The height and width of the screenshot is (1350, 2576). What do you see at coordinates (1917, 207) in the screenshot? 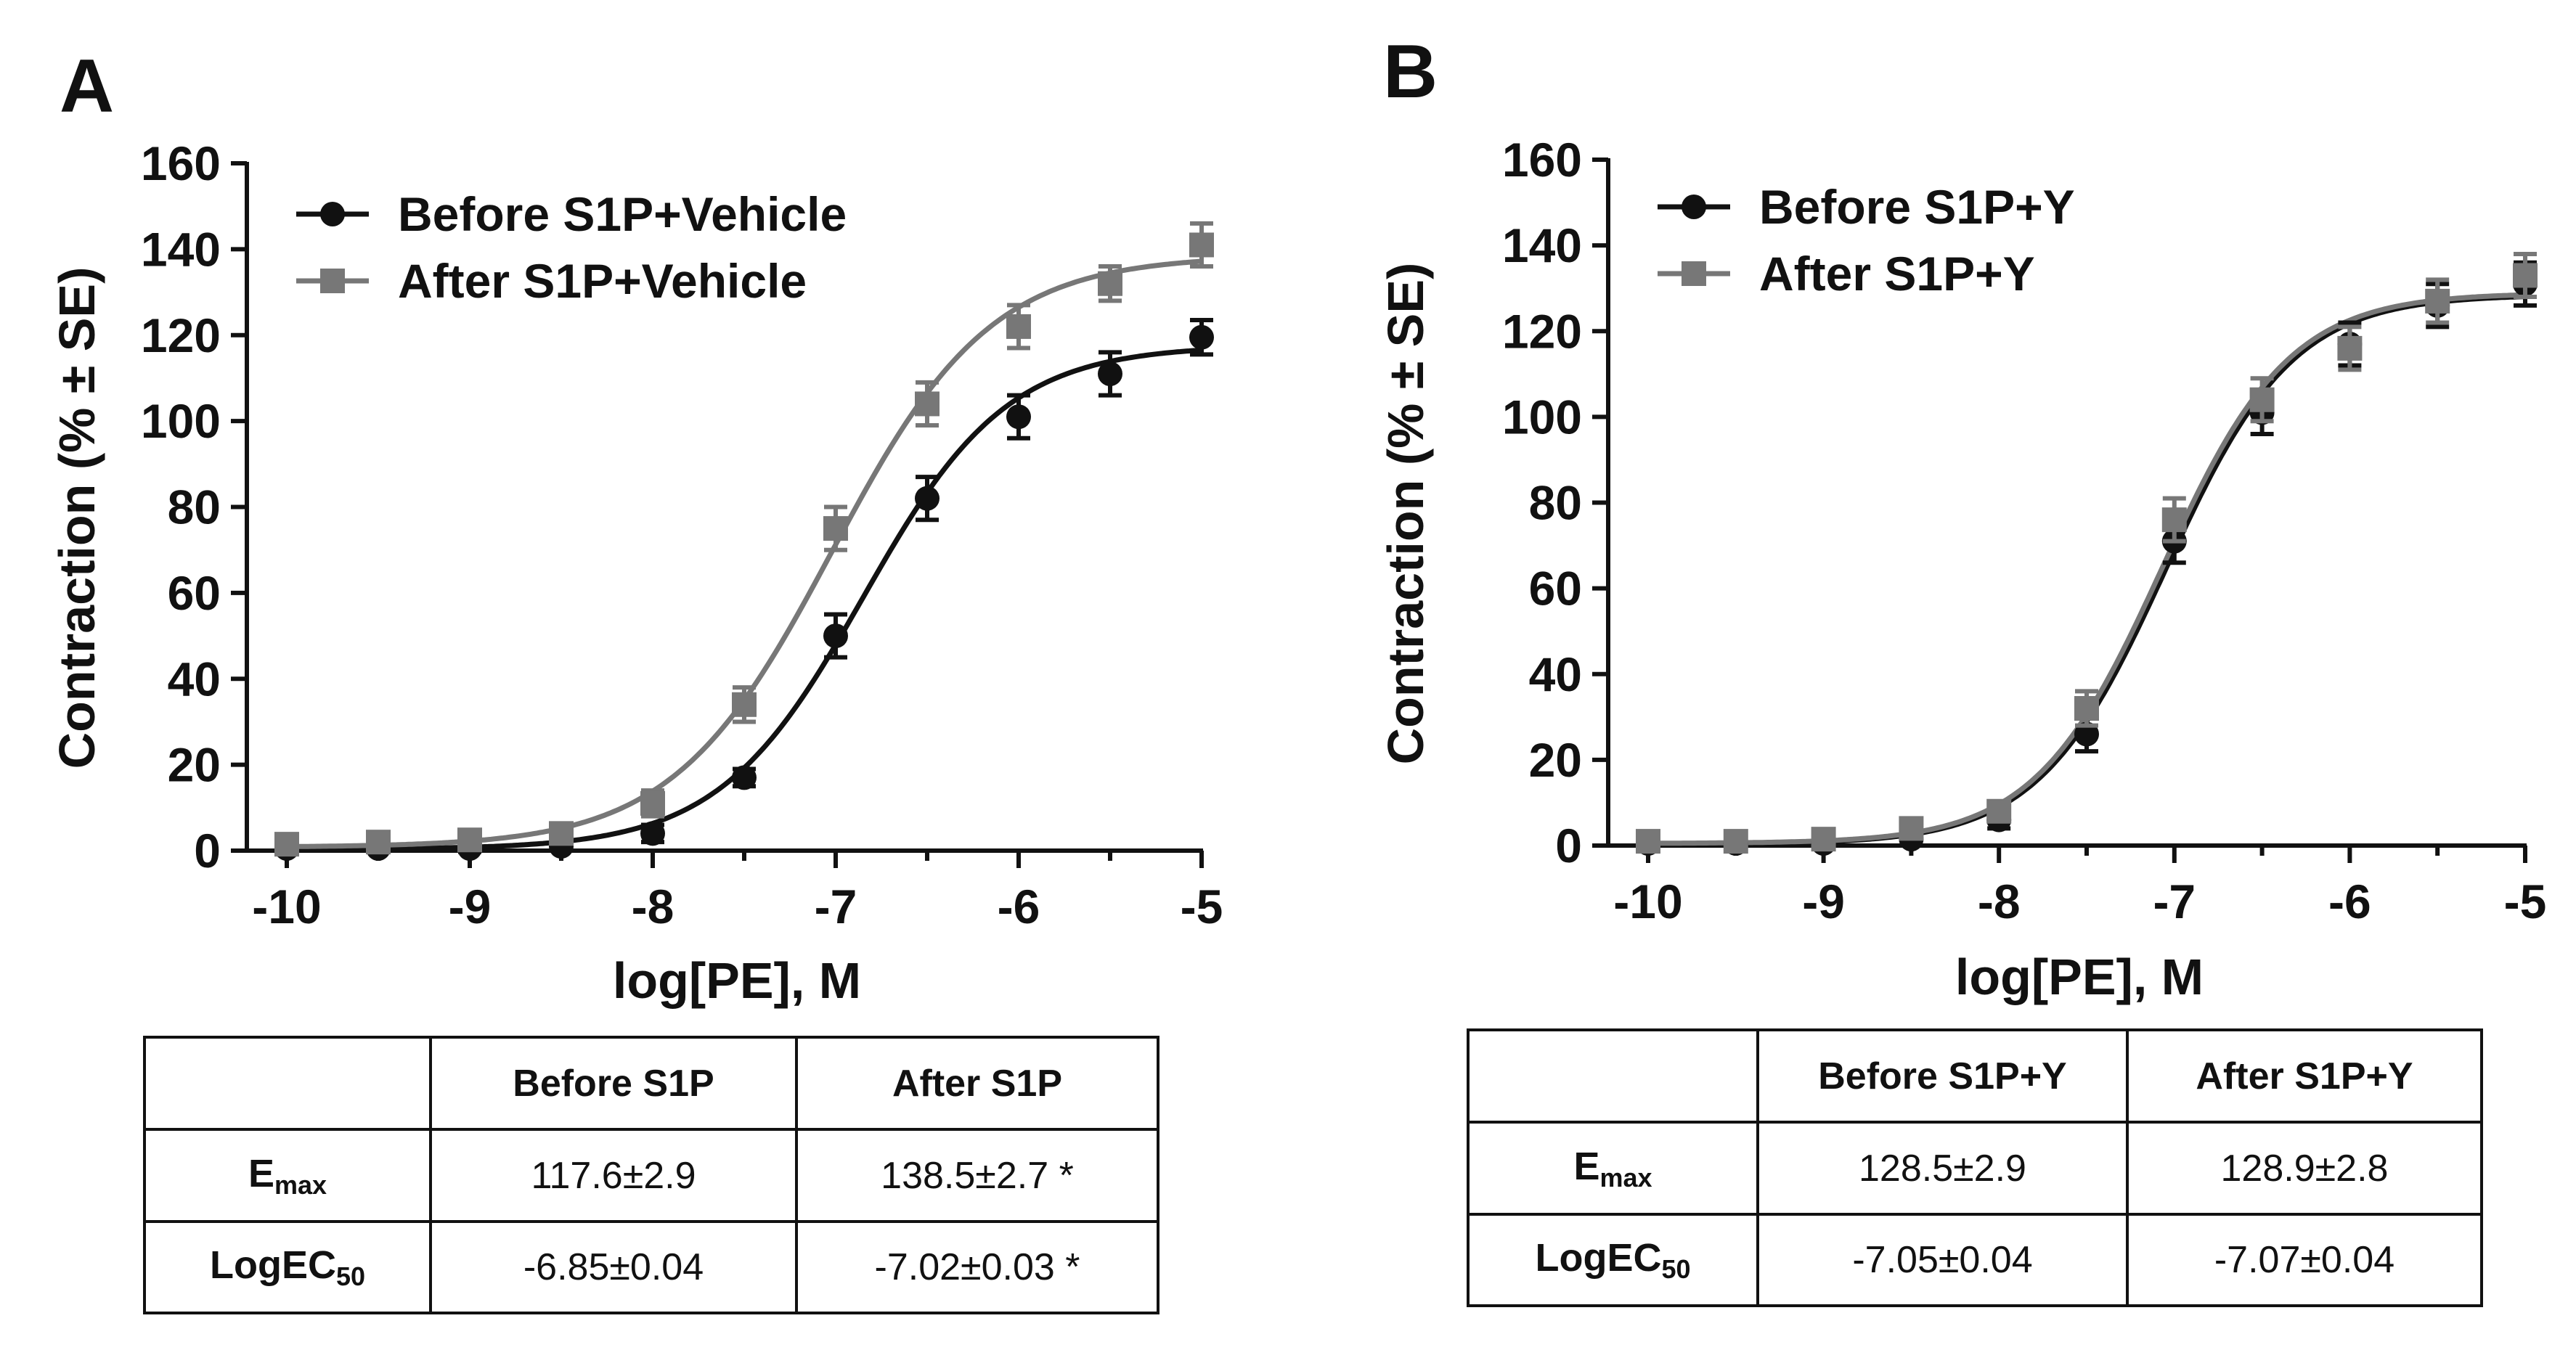
I see `legend-label: Before S1P+Y` at bounding box center [1917, 207].